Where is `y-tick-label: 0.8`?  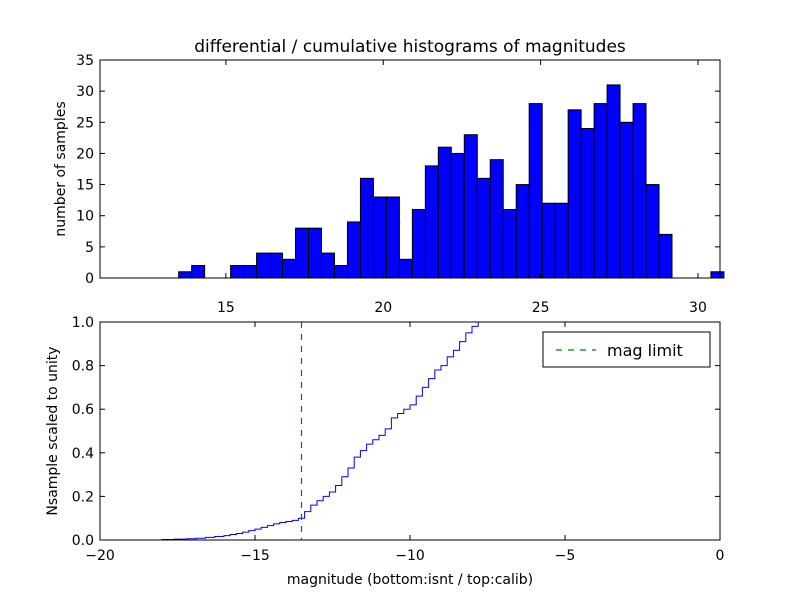 y-tick-label: 0.8 is located at coordinates (83, 367).